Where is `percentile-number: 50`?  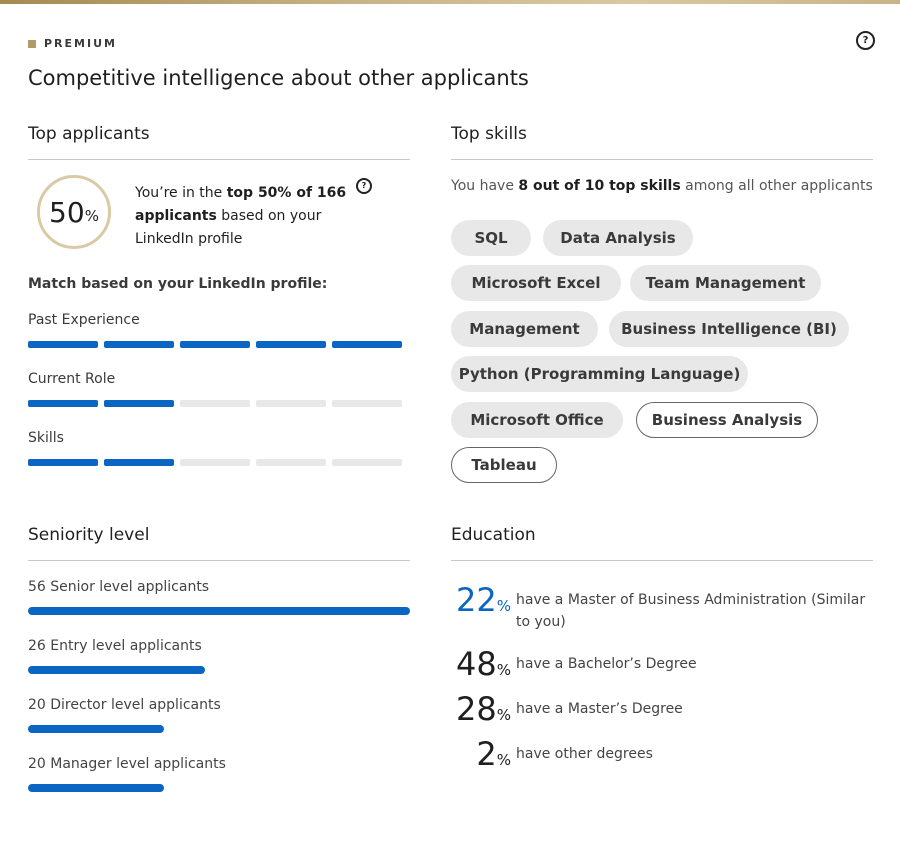
percentile-number: 50 is located at coordinates (67, 212).